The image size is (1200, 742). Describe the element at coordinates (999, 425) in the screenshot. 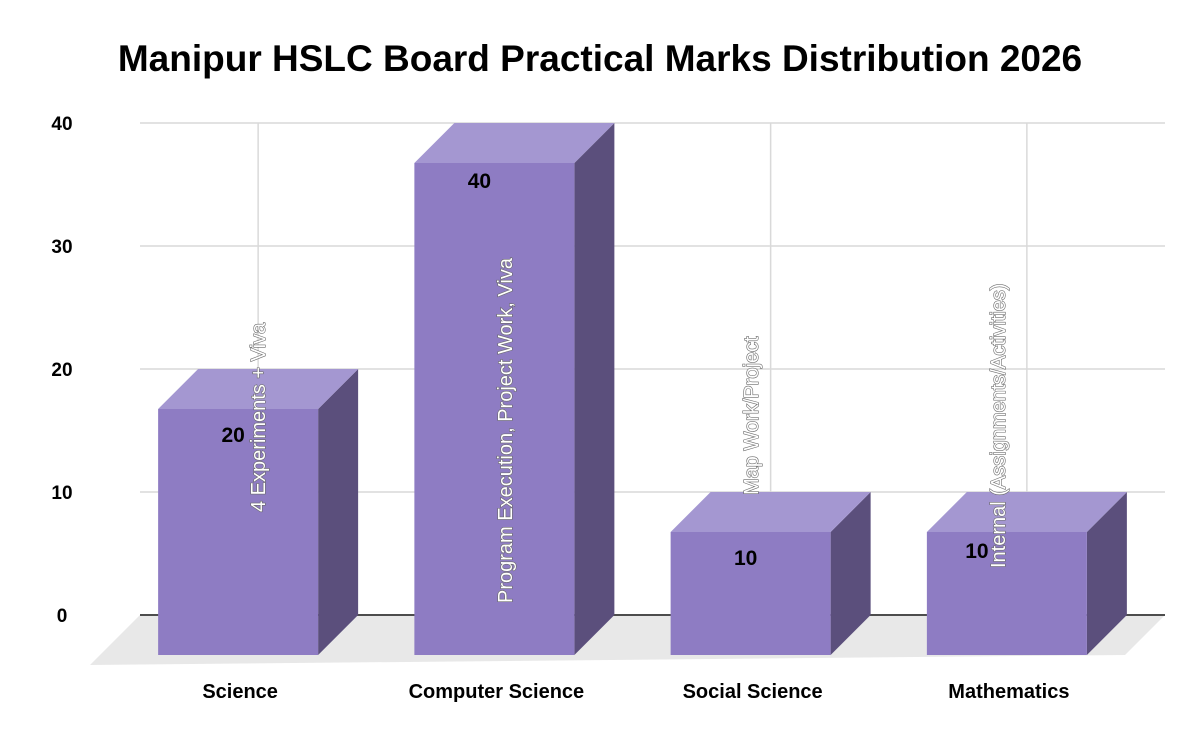

I see `bar-annotation: Internal (Assignments/Activities)` at that location.